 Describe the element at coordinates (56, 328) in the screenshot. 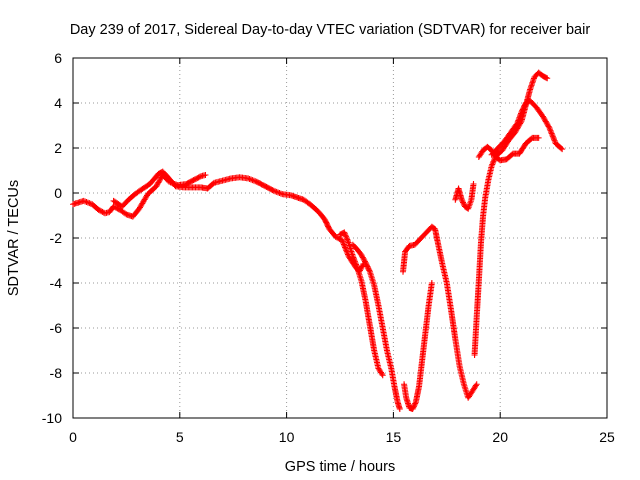

I see `y-tick-label: -6` at that location.